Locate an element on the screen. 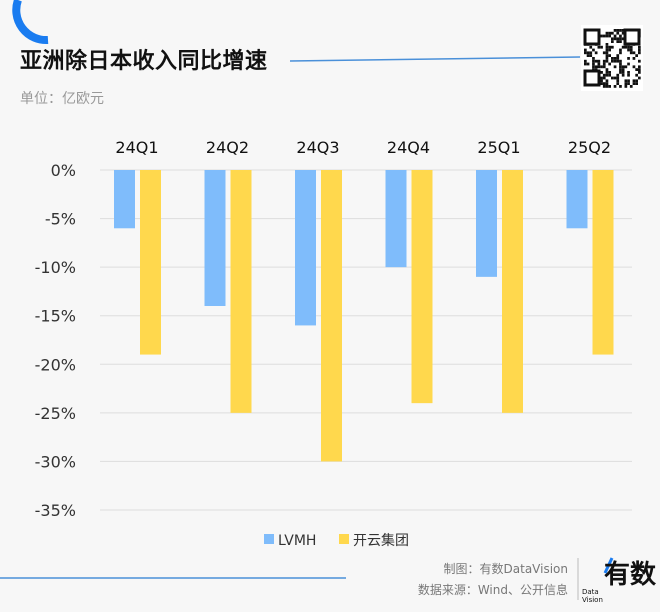 The width and height of the screenshot is (660, 612). category-label: 24Q2 is located at coordinates (227, 147).